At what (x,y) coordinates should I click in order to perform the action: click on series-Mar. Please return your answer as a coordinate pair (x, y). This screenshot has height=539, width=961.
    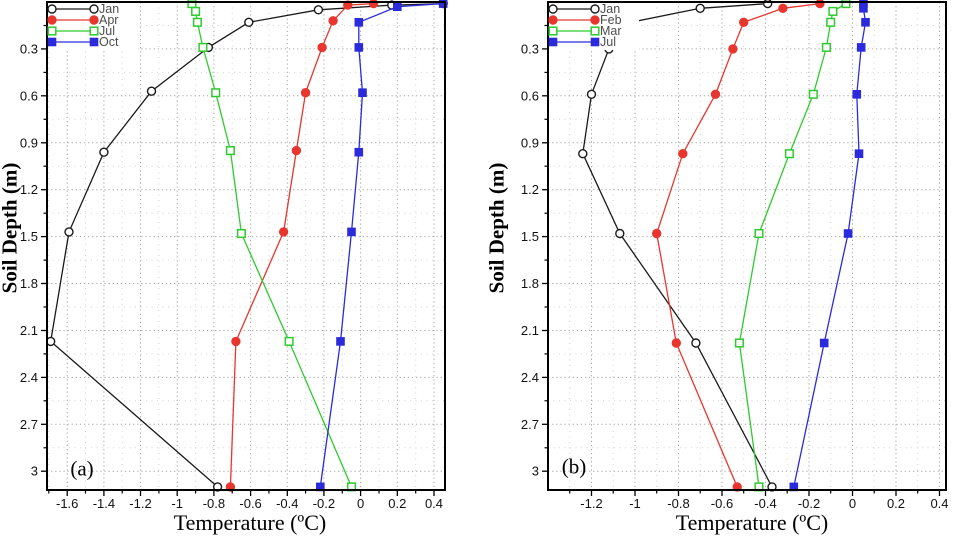
    Looking at the image, I should click on (792, 246).